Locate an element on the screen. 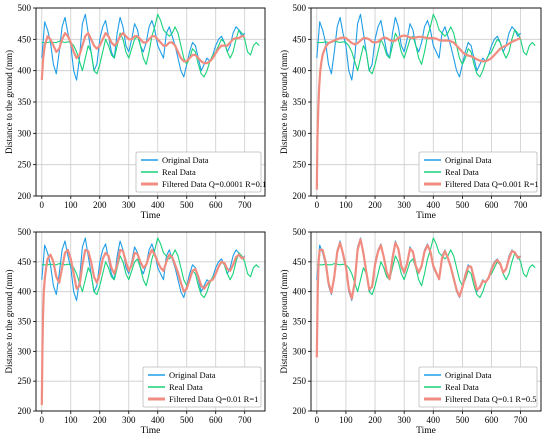 The image size is (550, 440). legend-entry-filtered-data: Filtered Data Q=0.1 R=0.5 is located at coordinates (480, 399).